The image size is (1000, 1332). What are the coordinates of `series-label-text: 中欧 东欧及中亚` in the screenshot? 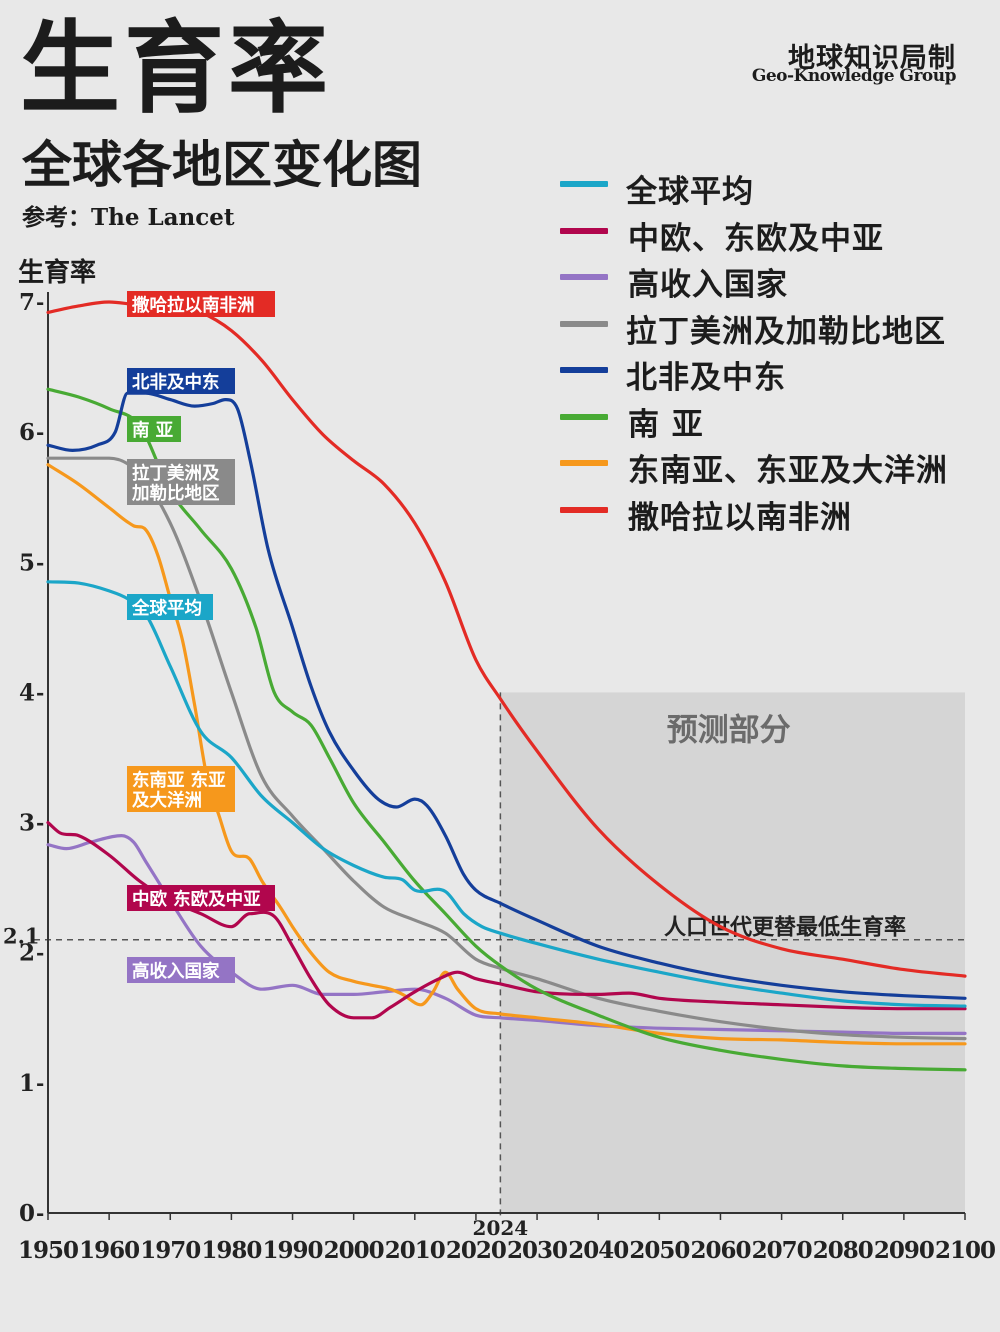 It's located at (196, 899).